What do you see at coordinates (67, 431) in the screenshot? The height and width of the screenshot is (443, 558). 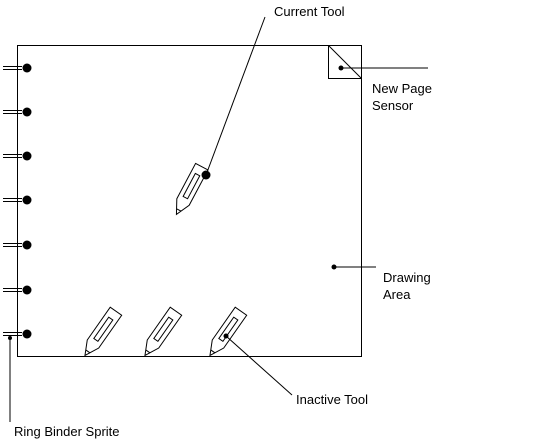 I see `ring-binder-sprite-label: Ring Binder Sprite` at bounding box center [67, 431].